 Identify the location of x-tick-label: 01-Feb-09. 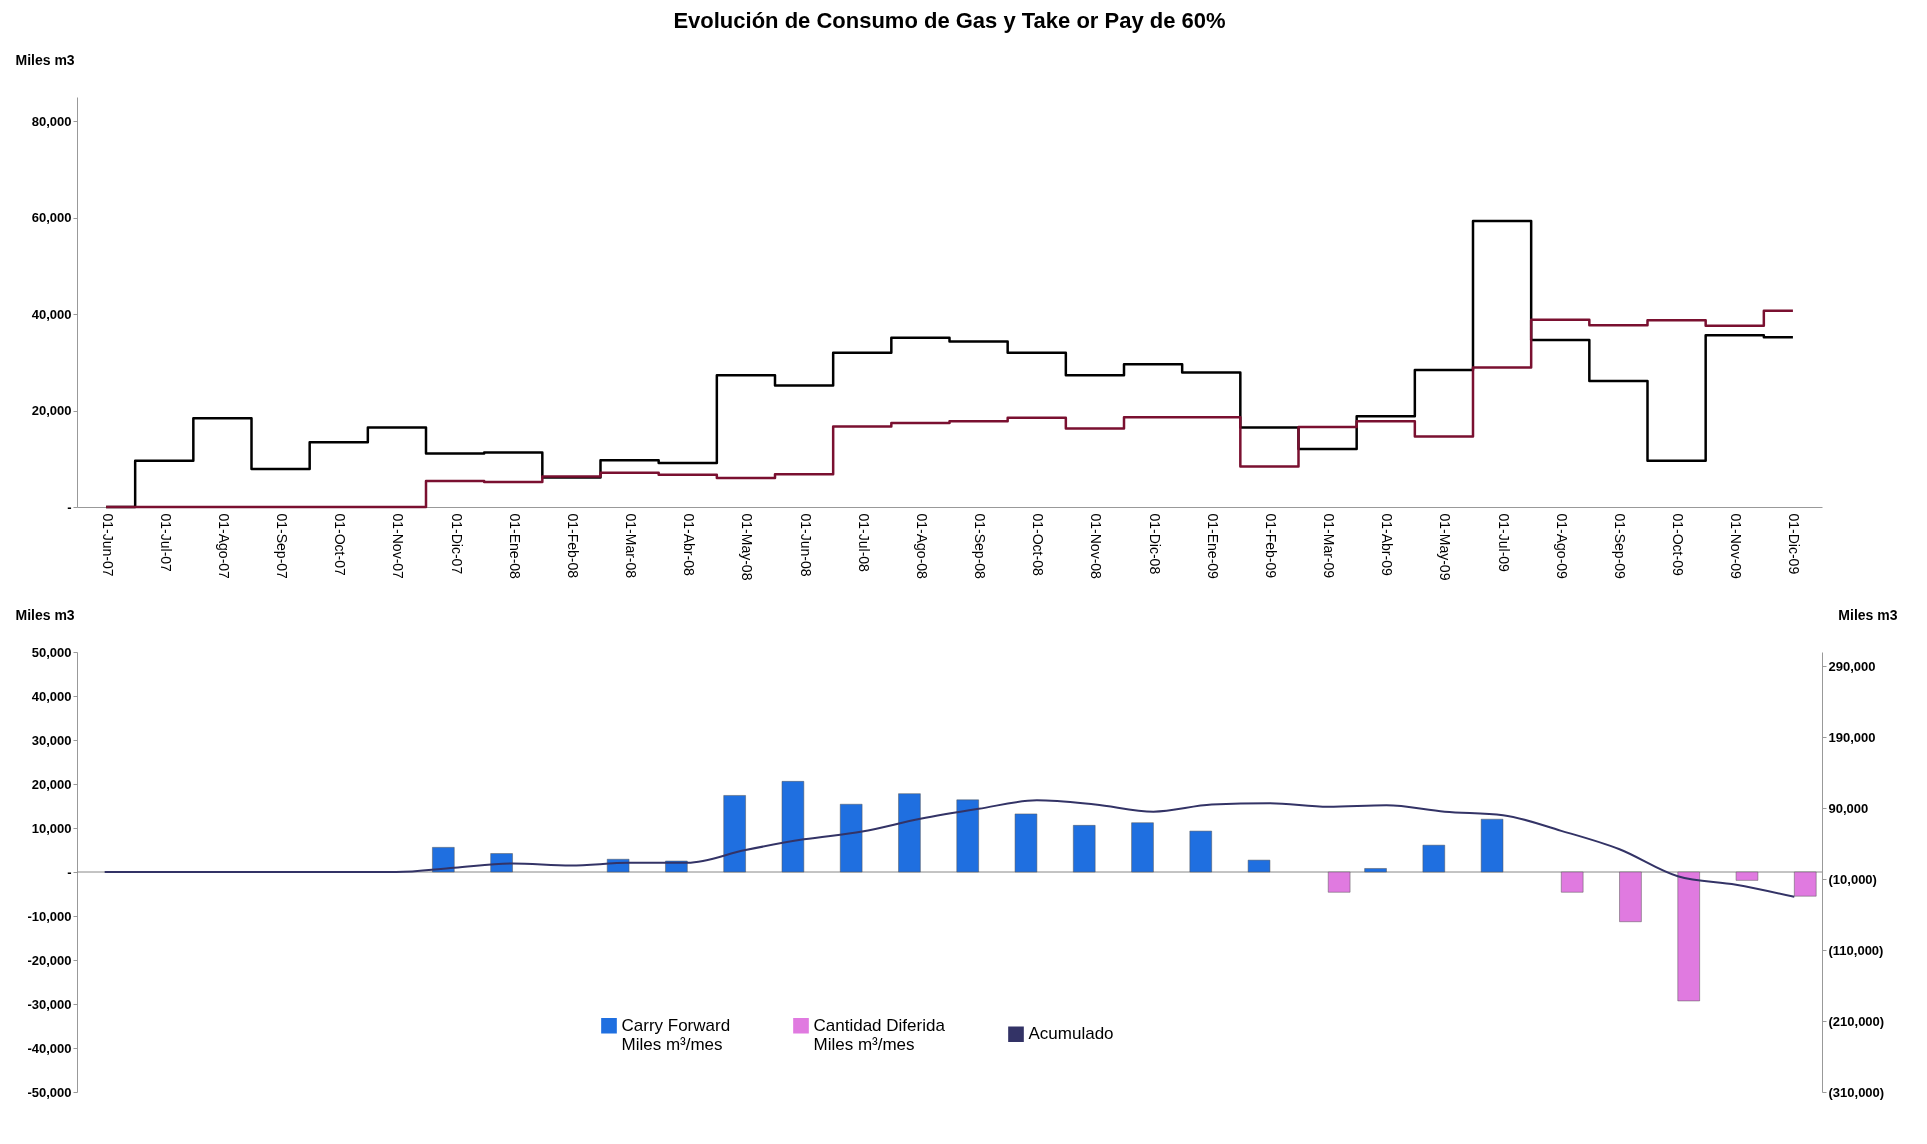
(1270, 546).